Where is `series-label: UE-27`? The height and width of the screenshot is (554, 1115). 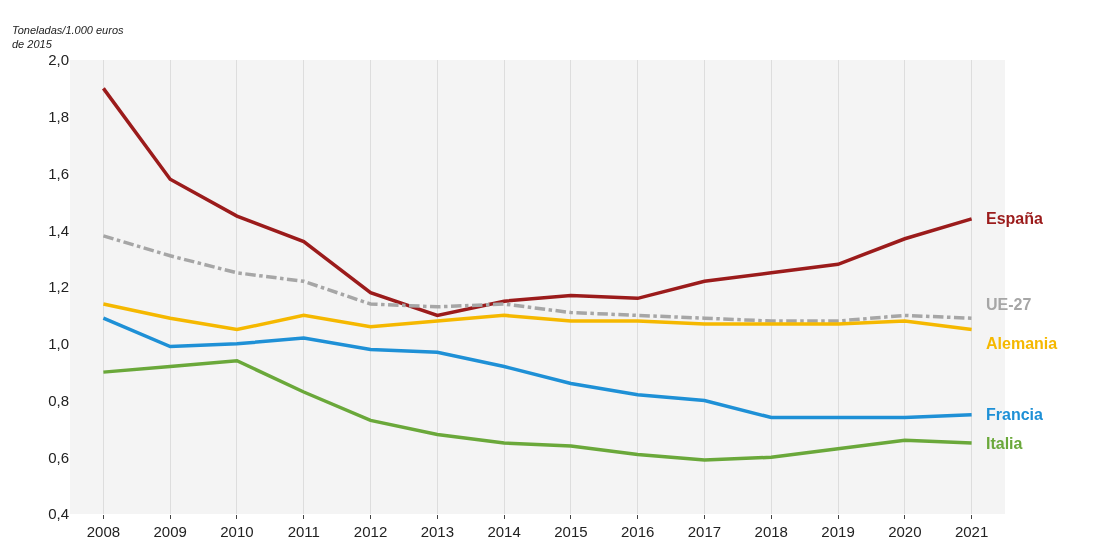
series-label: UE-27 is located at coordinates (1009, 304).